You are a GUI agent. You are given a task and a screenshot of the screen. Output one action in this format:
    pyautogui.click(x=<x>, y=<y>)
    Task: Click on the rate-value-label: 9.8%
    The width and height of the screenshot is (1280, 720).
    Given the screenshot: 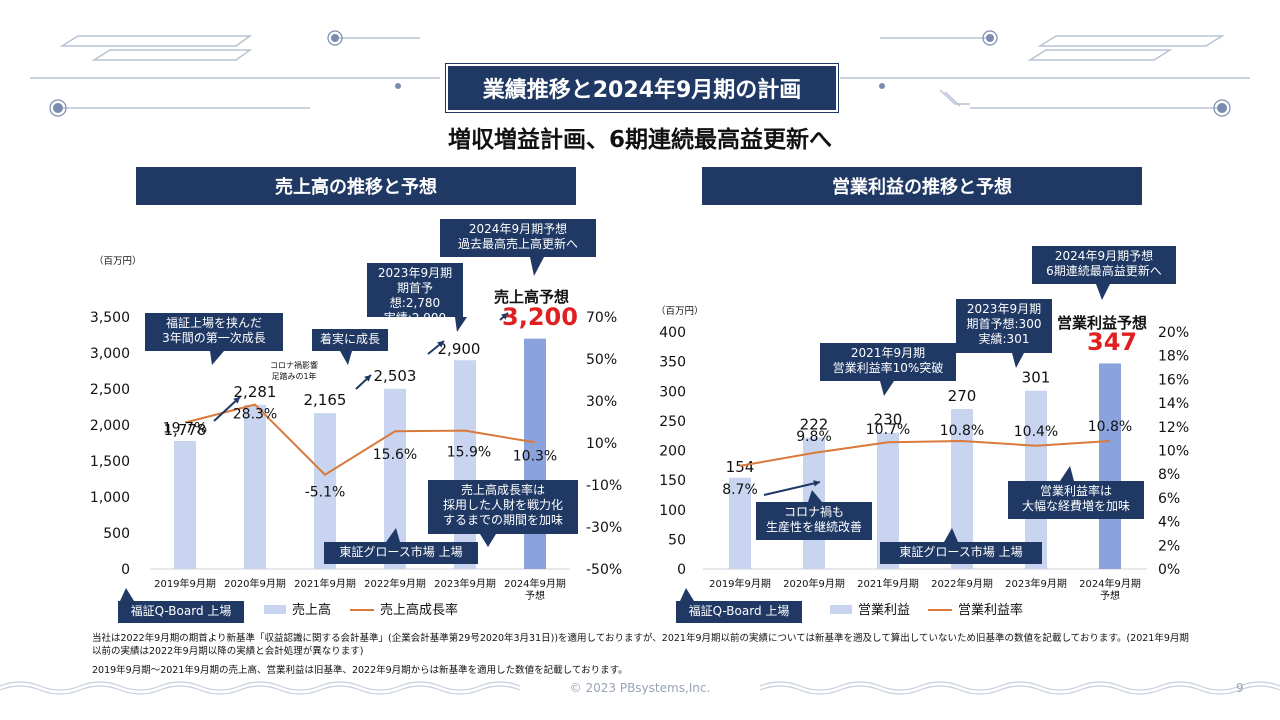 What is the action you would take?
    pyautogui.click(x=814, y=437)
    